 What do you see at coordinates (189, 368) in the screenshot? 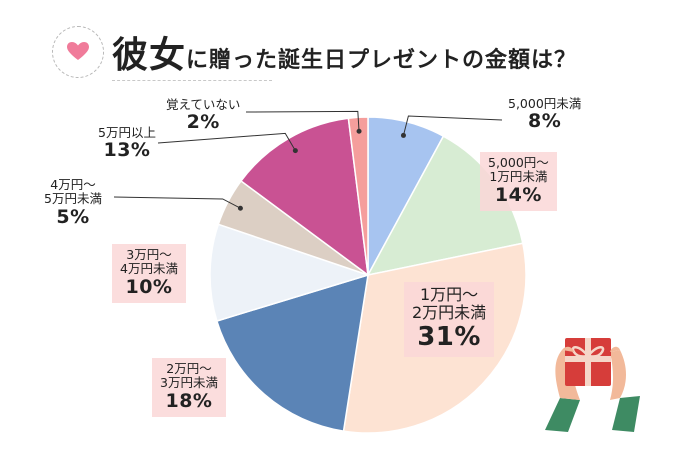
I see `slice-label-line1: 2万円〜` at bounding box center [189, 368].